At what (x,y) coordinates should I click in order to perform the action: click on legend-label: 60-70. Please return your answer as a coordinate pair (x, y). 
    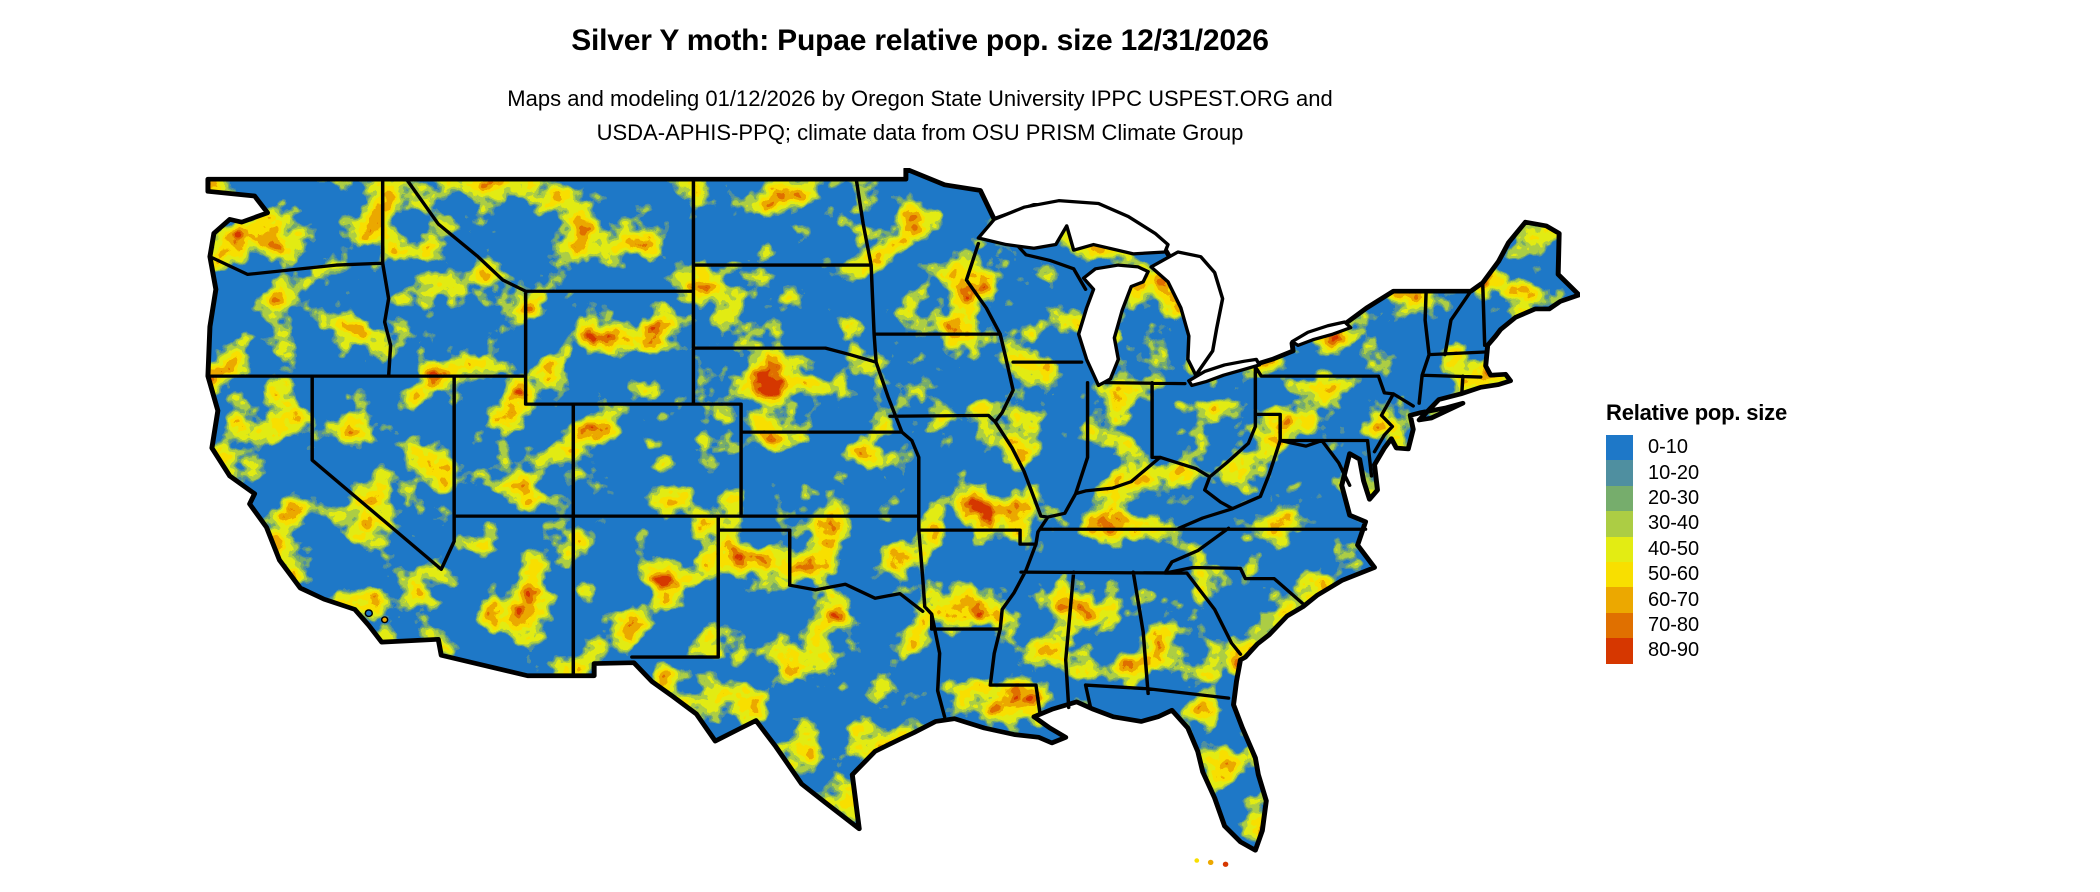
    Looking at the image, I should click on (1674, 599).